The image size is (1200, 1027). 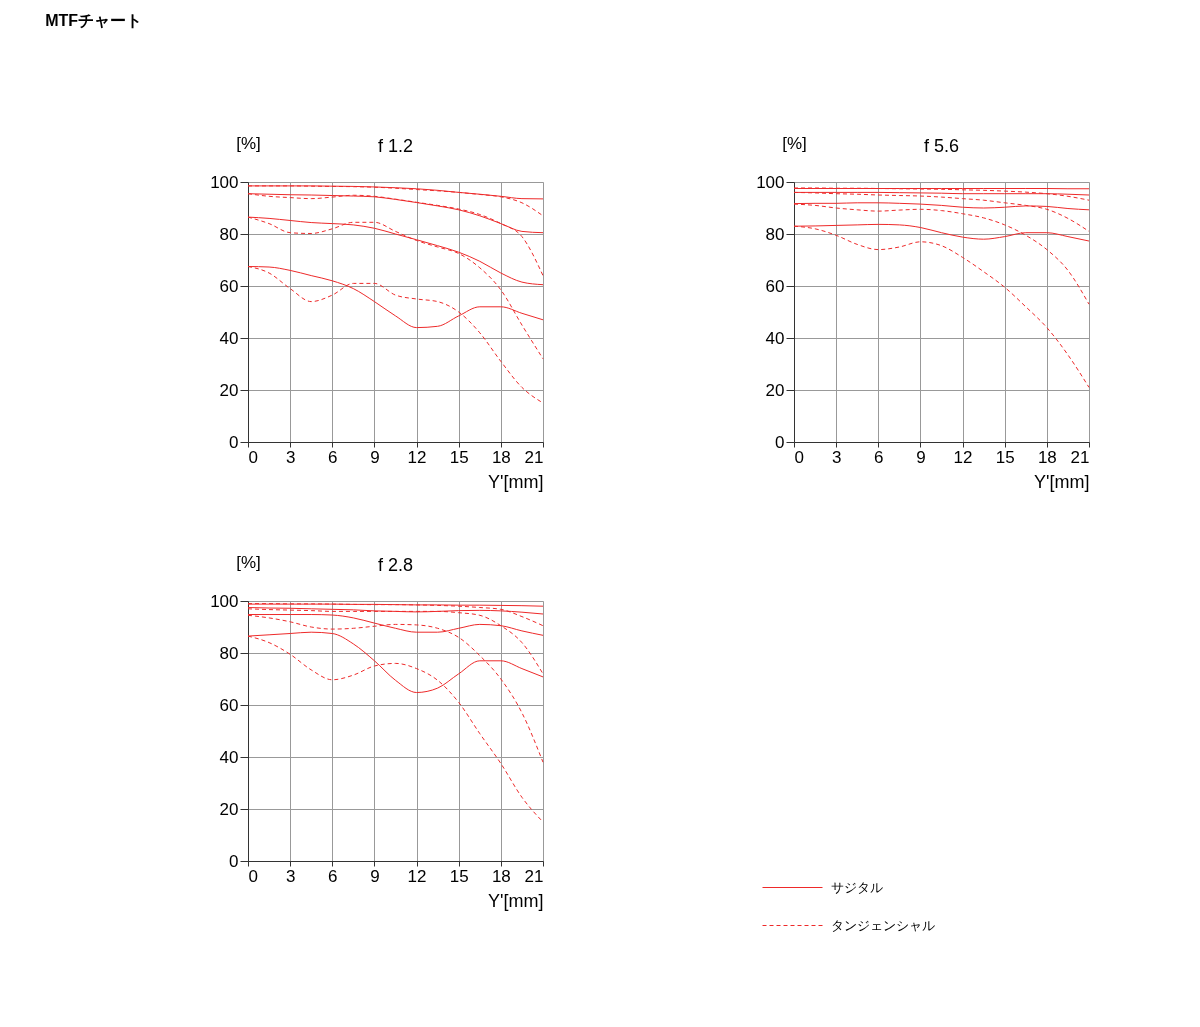 What do you see at coordinates (94, 20) in the screenshot?
I see `text: MTFチャート` at bounding box center [94, 20].